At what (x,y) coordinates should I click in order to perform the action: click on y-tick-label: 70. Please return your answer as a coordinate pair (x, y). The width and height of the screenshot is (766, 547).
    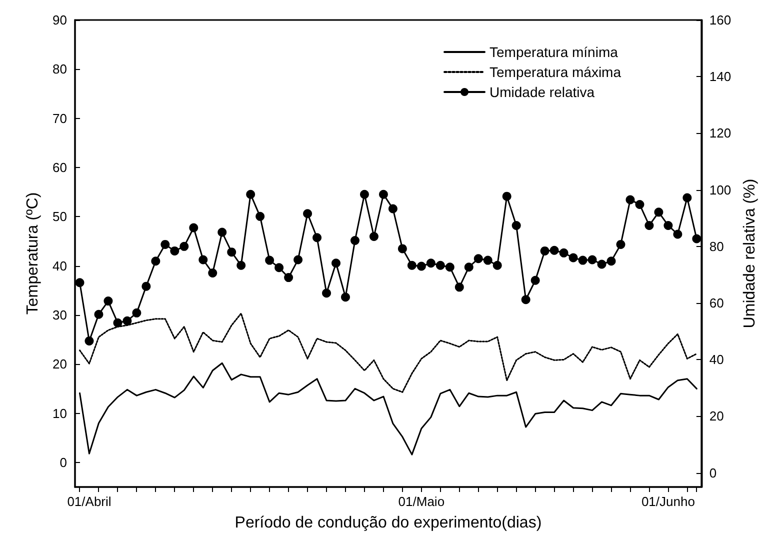
    Looking at the image, I should click on (59, 118).